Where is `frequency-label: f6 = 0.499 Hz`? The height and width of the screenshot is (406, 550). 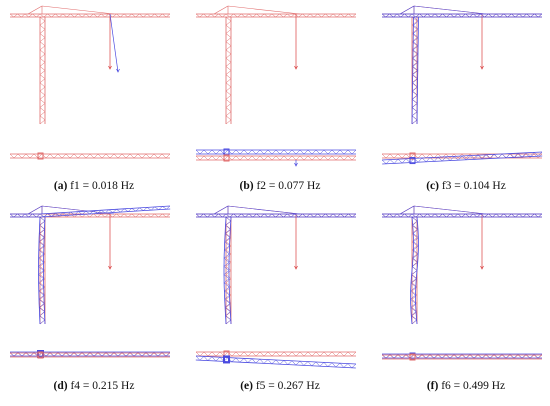 frequency-label: f6 = 0.499 Hz is located at coordinates (473, 386).